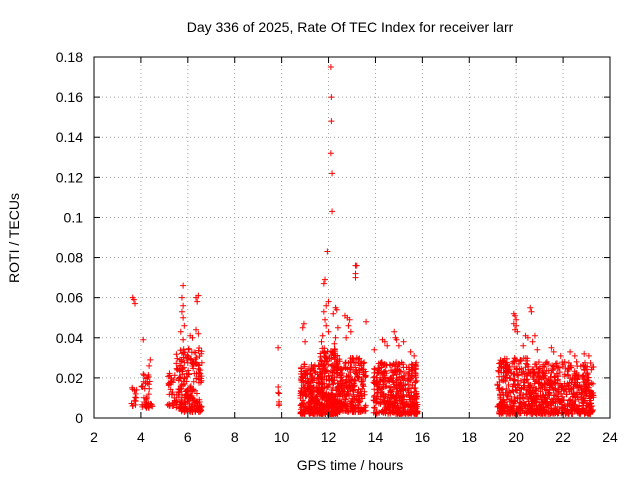  I want to click on y-tick-label: 0.02, so click(69, 378).